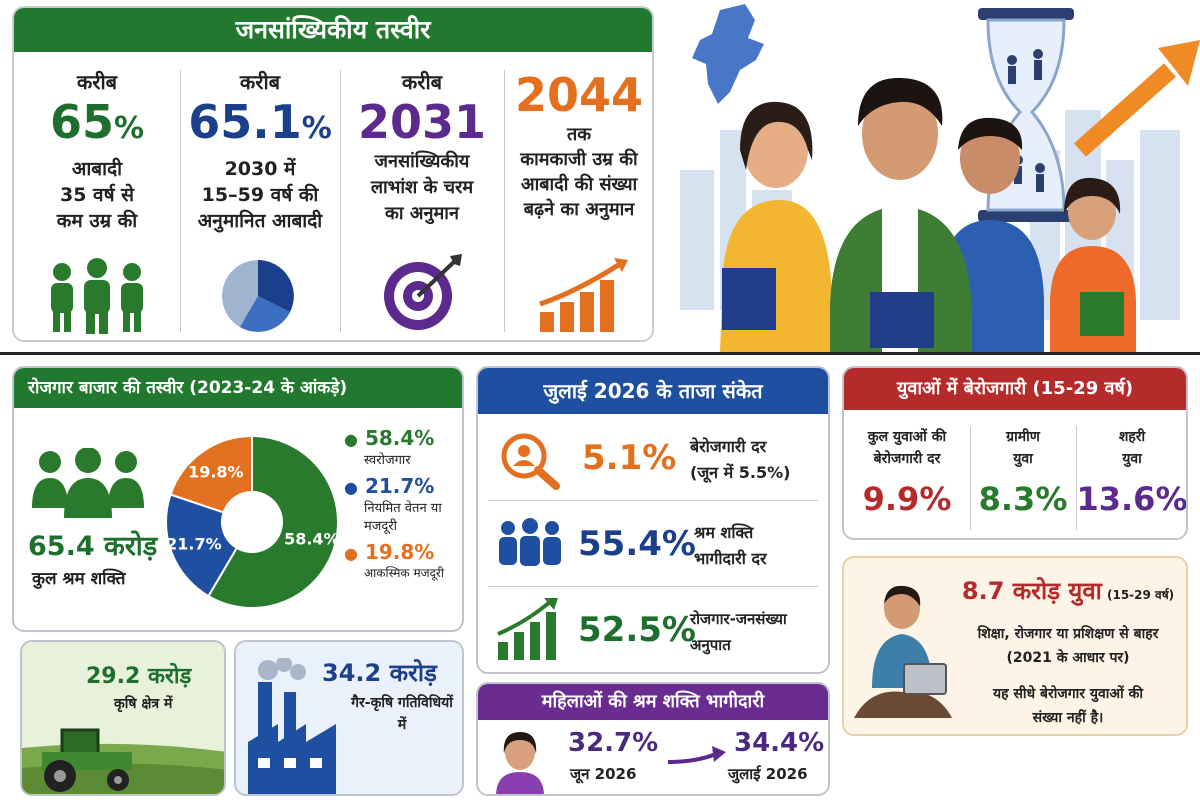  Describe the element at coordinates (88, 483) in the screenshot. I see `workforce-group-icon` at that location.